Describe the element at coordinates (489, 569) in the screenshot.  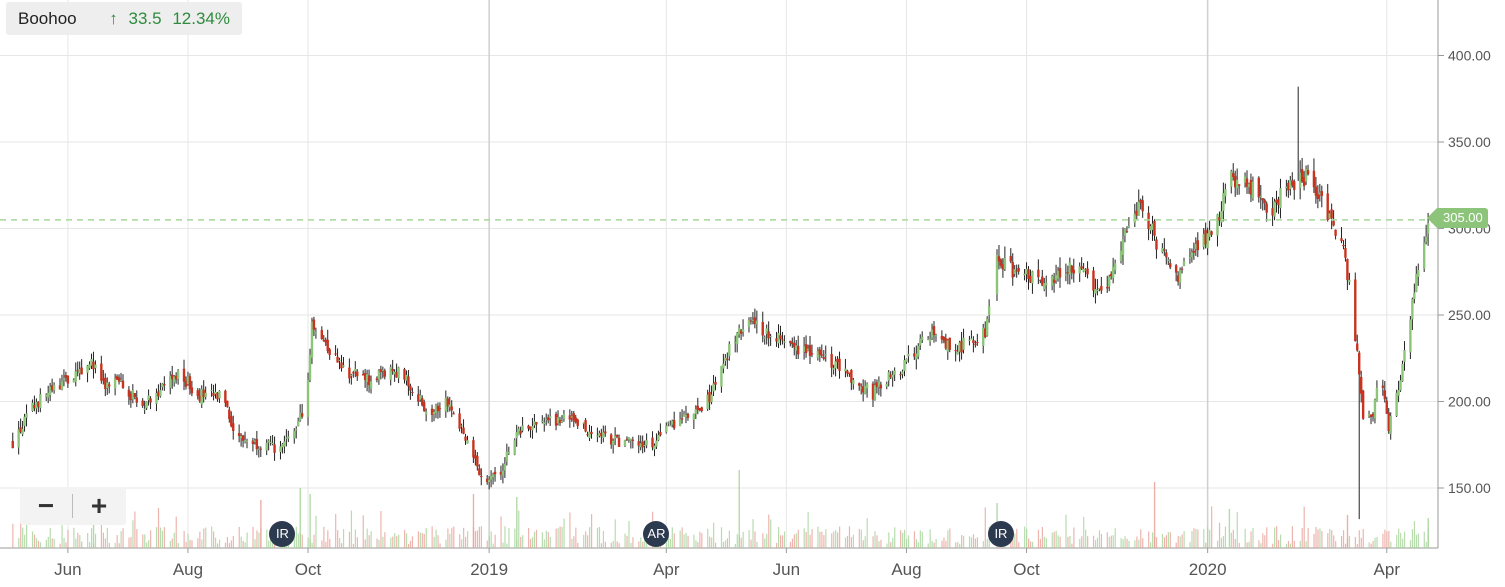
I see `x-tick-label: 2019` at that location.